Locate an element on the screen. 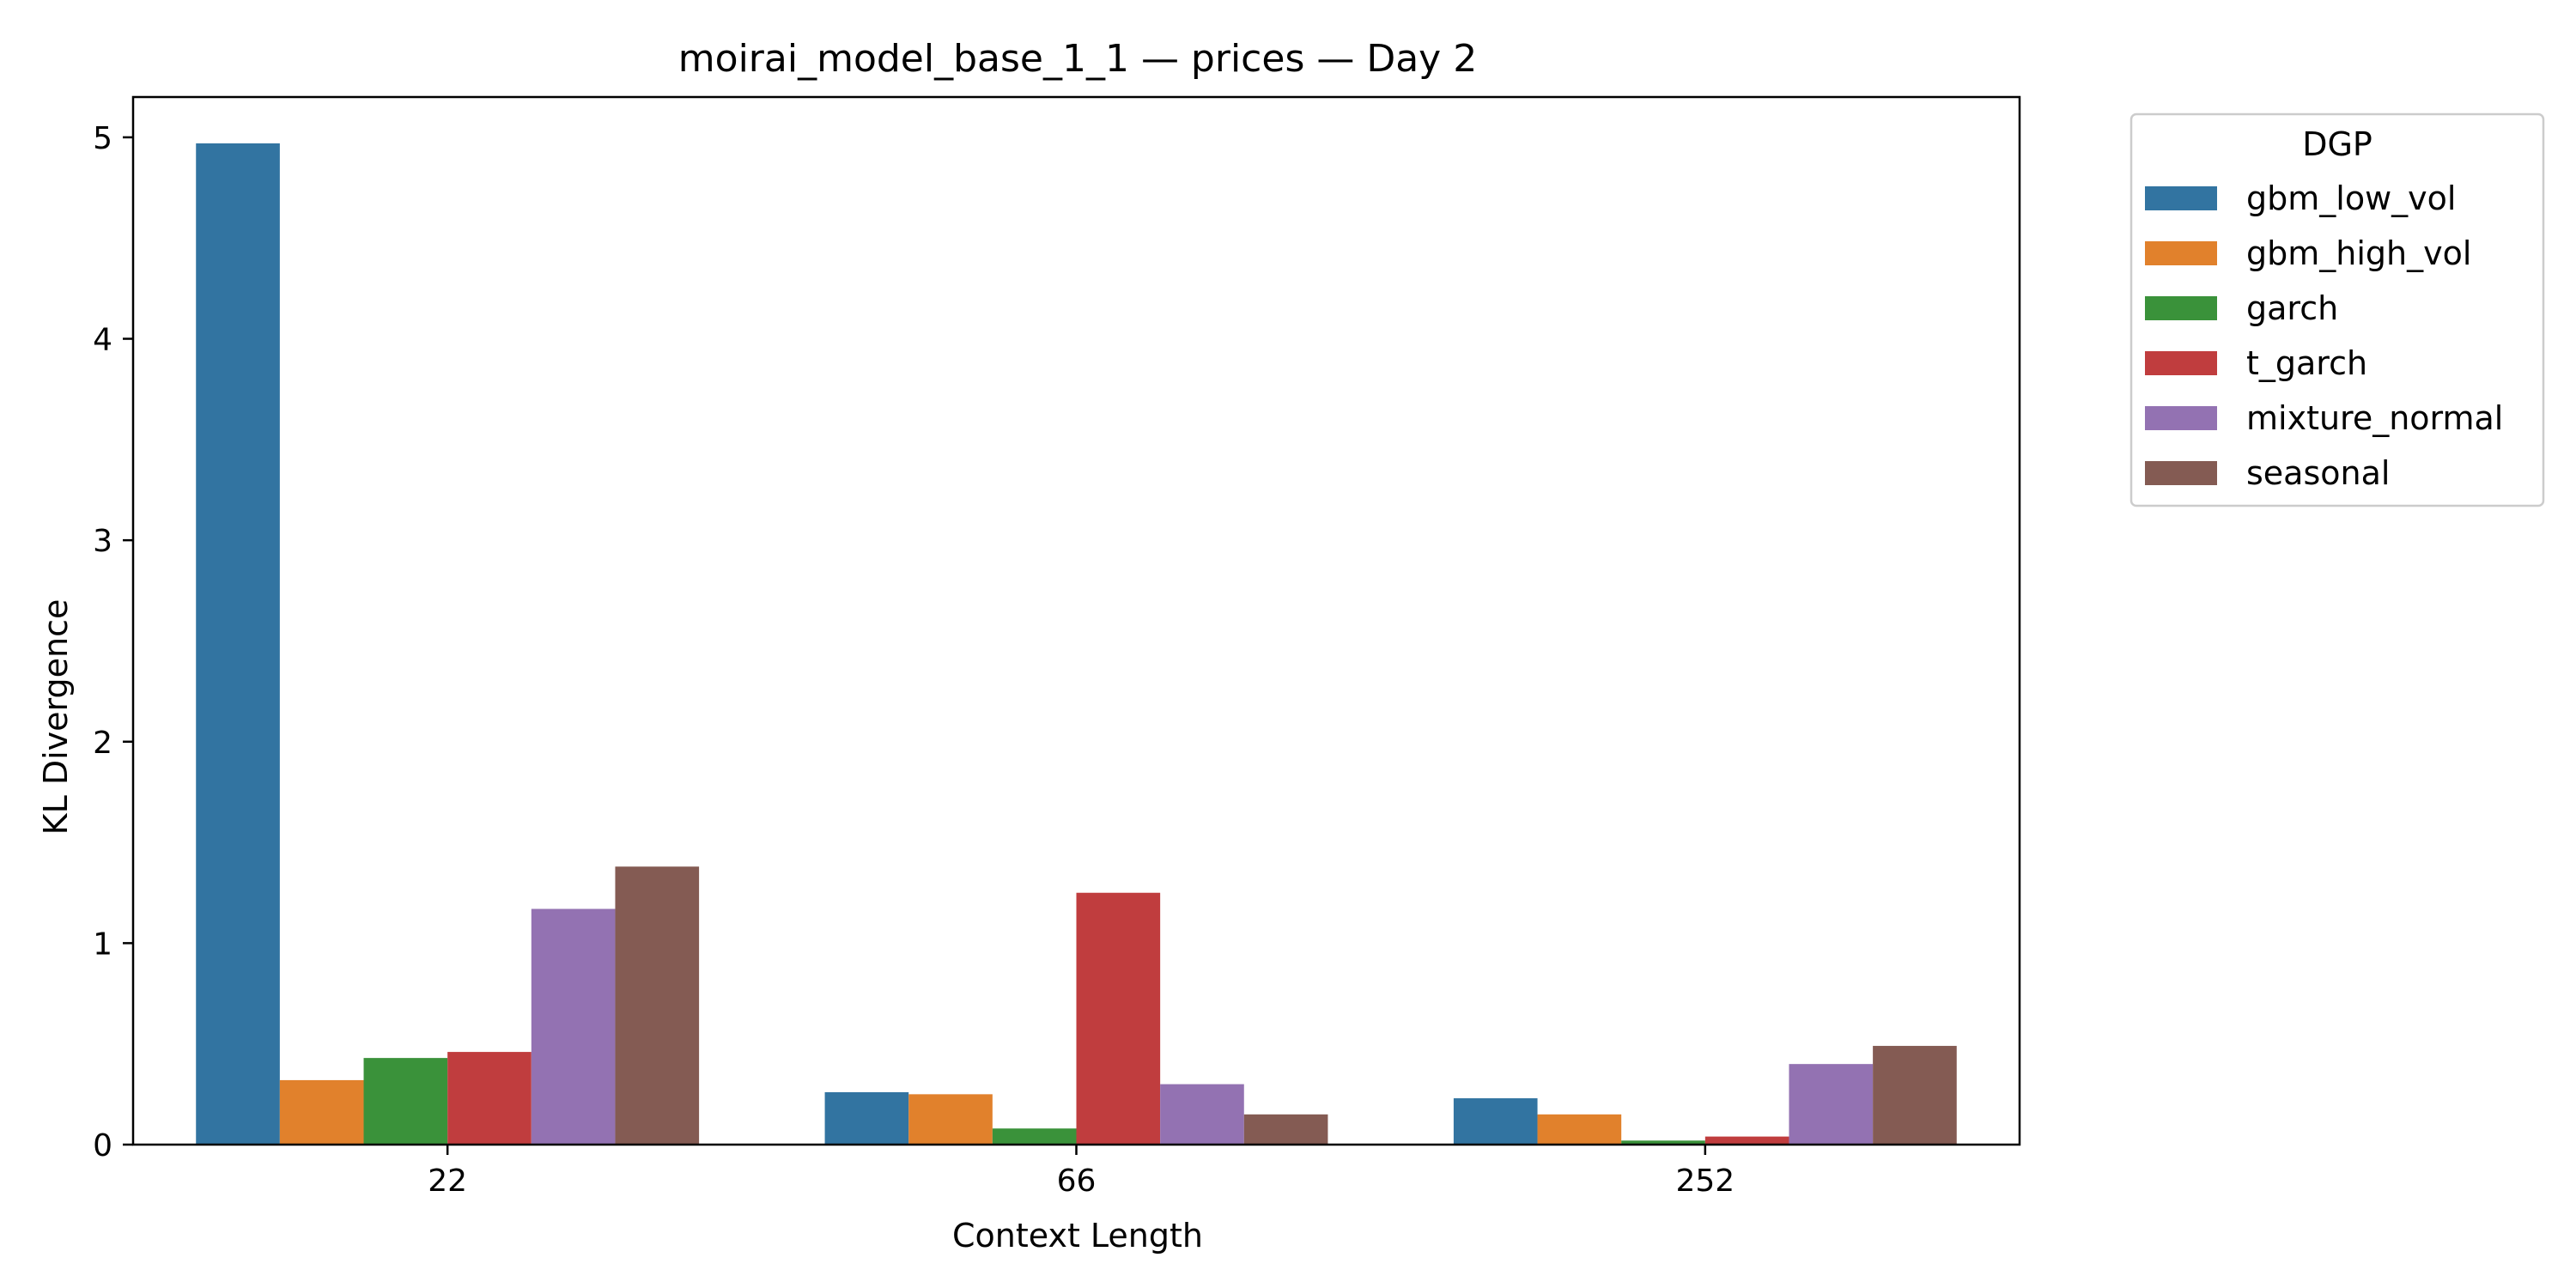 The width and height of the screenshot is (2576, 1288). legend-swatch-gbm_high_vol is located at coordinates (2181, 253).